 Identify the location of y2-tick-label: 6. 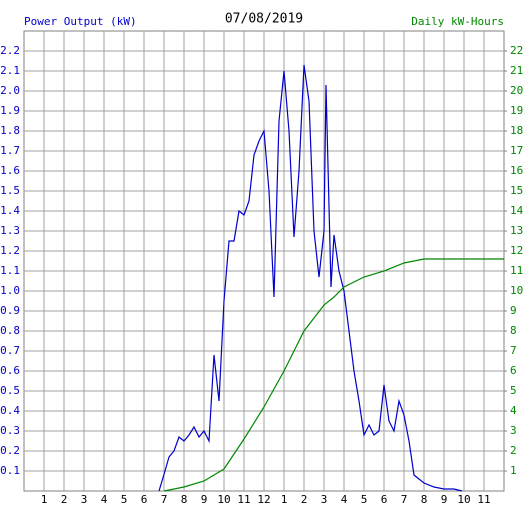
(513, 370).